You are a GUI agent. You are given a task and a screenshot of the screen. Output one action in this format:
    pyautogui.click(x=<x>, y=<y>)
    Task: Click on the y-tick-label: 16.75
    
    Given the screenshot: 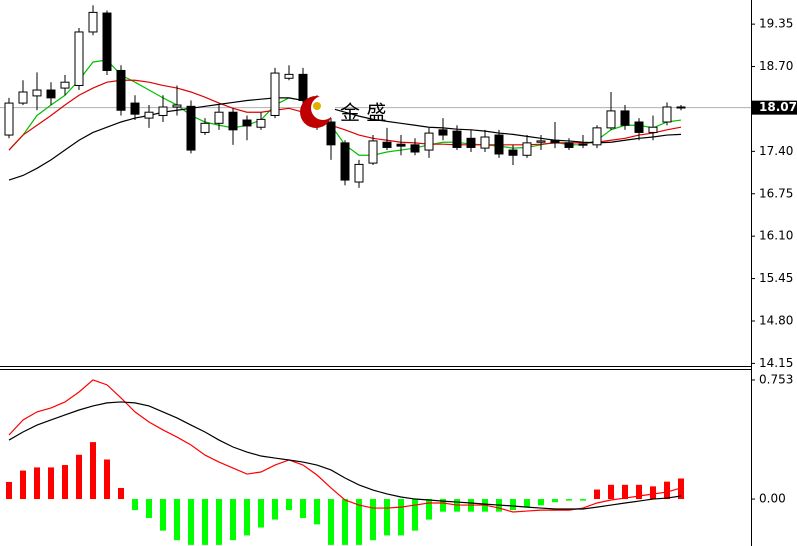 What is the action you would take?
    pyautogui.click(x=776, y=193)
    